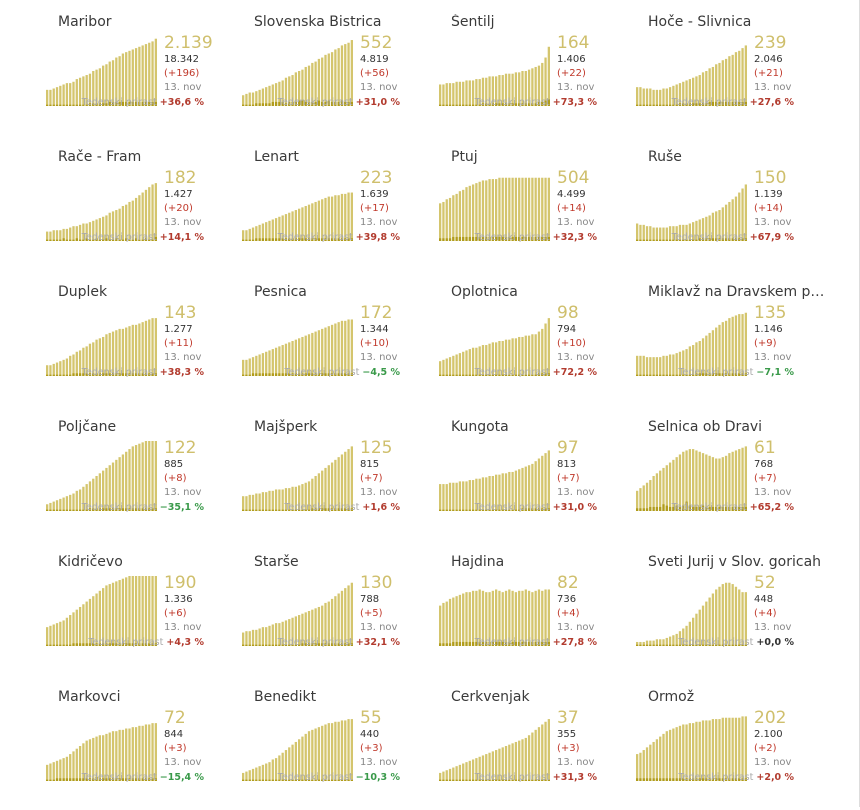 This screenshot has width=860, height=810. What do you see at coordinates (370, 464) in the screenshot?
I see `total-cases-value: 815` at bounding box center [370, 464].